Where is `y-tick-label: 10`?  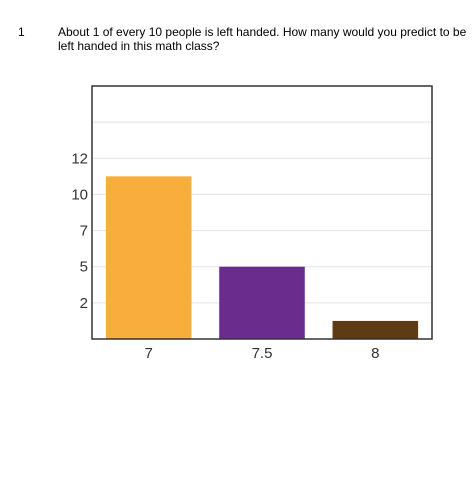 y-tick-label: 10 is located at coordinates (79, 194).